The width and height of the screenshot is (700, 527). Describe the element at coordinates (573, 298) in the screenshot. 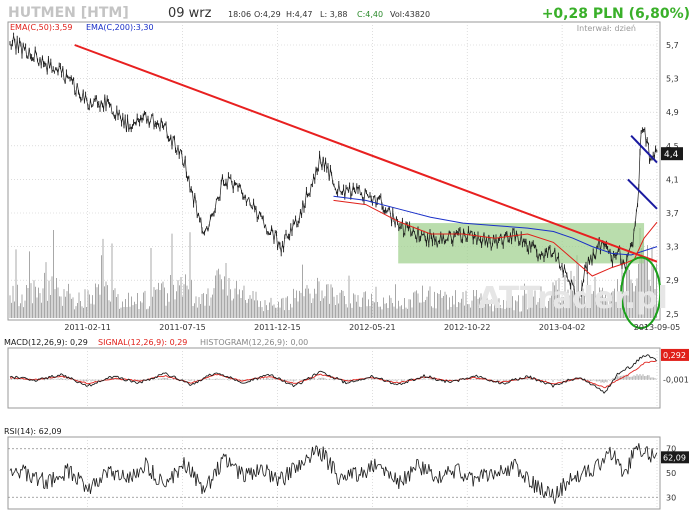

I see `watermark: ATTrader.pl` at that location.